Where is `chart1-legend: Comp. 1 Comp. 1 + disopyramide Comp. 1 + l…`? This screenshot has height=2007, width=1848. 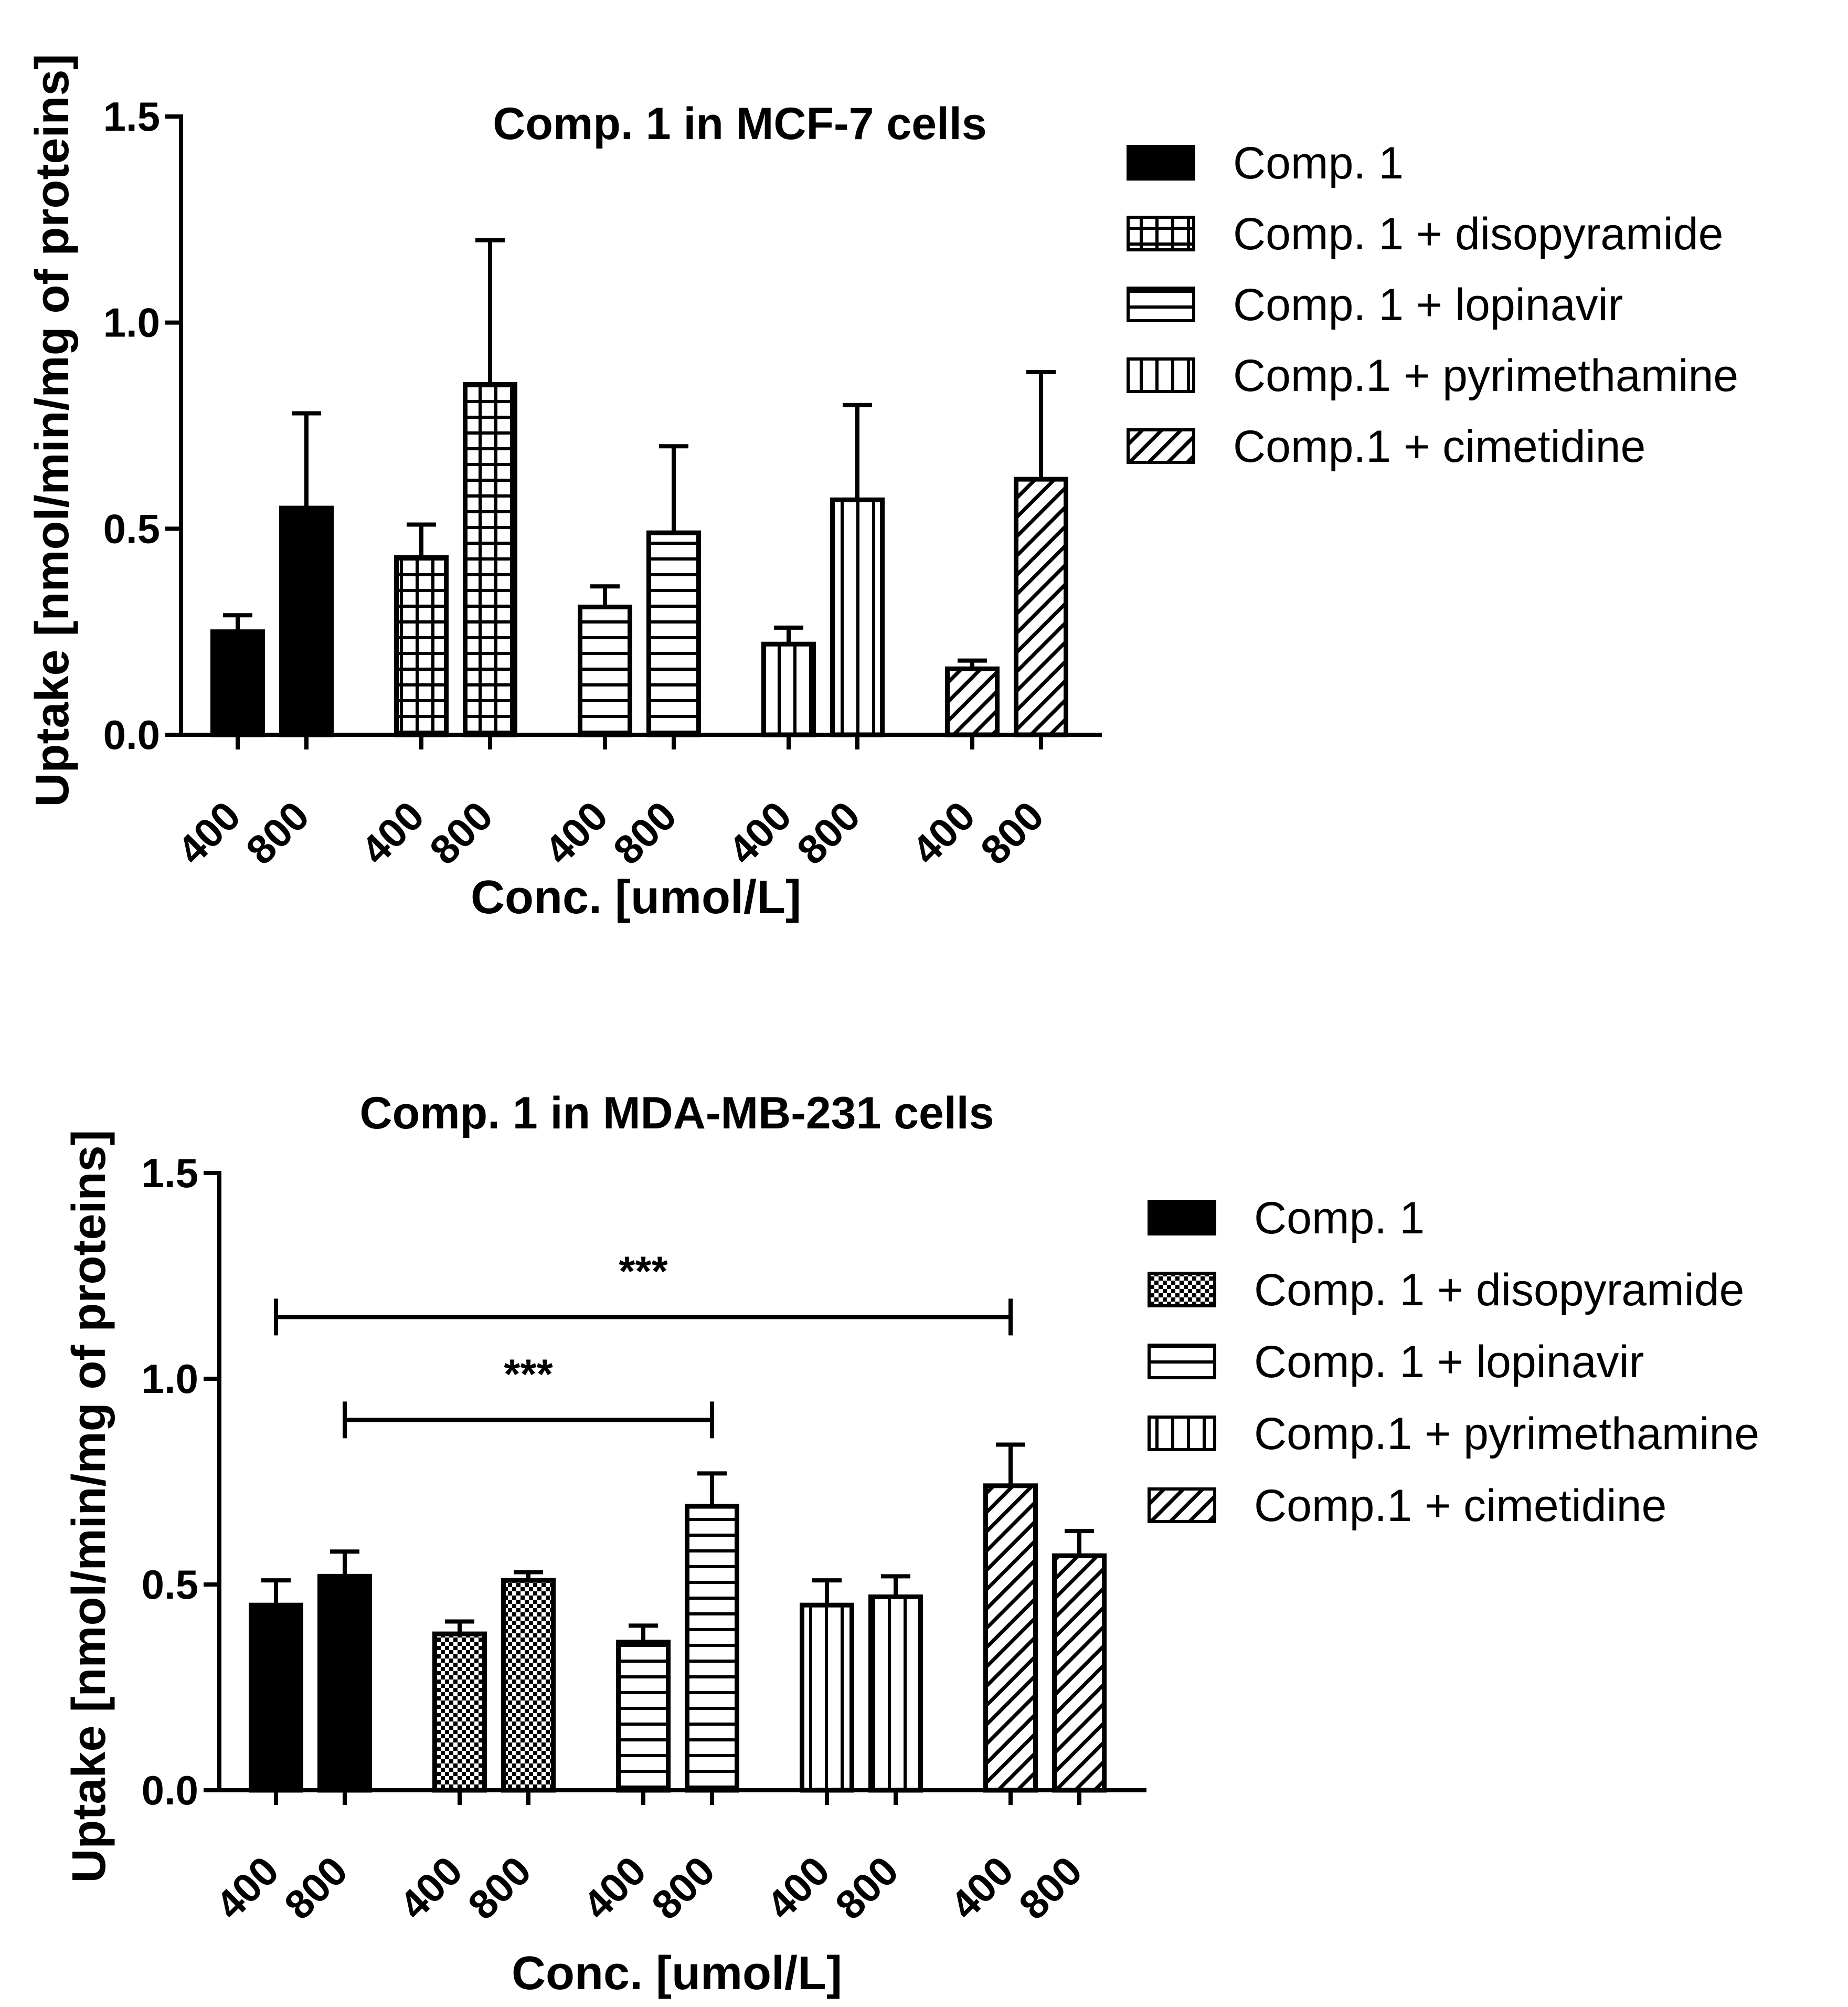
chart1-legend: Comp. 1 Comp. 1 + disopyramide Comp. 1 + l… is located at coordinates (1432, 305).